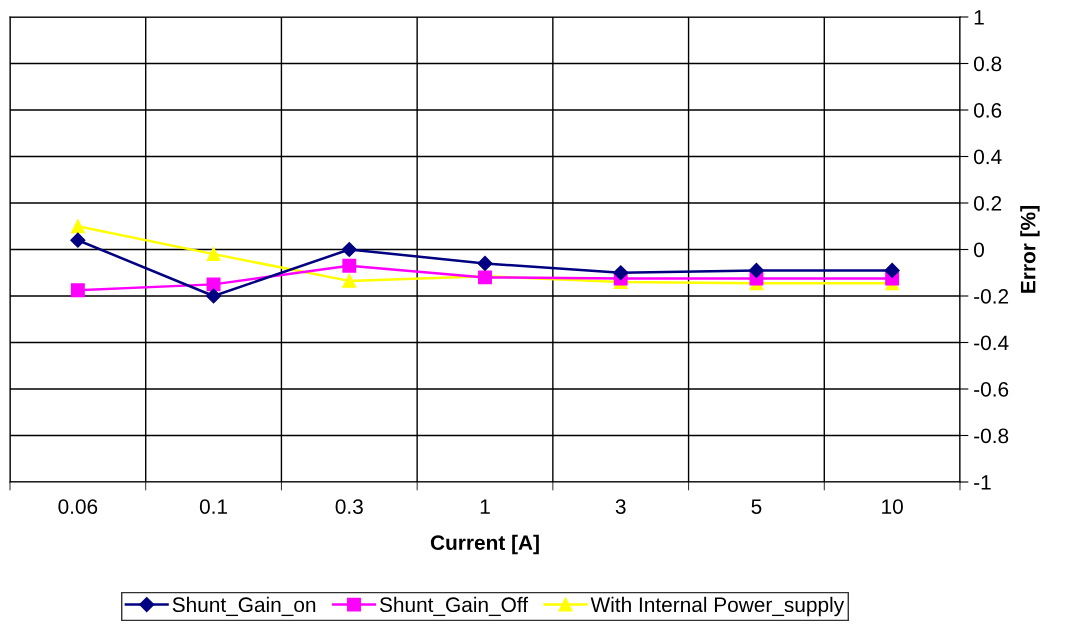 This screenshot has height=627, width=1092. Describe the element at coordinates (485, 506) in the screenshot. I see `x-tick-label: 1` at that location.